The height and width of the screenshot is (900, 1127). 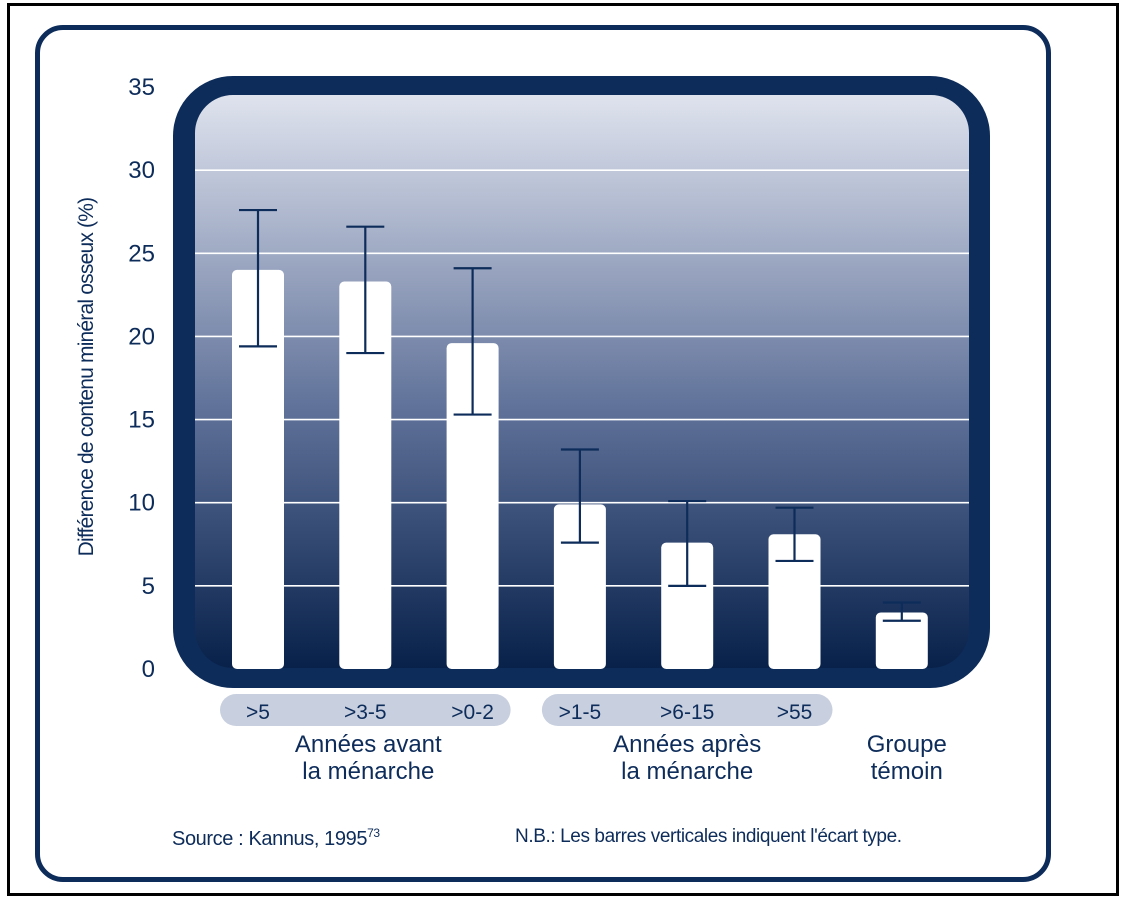 What do you see at coordinates (141, 170) in the screenshot?
I see `y-tick-label: 30` at bounding box center [141, 170].